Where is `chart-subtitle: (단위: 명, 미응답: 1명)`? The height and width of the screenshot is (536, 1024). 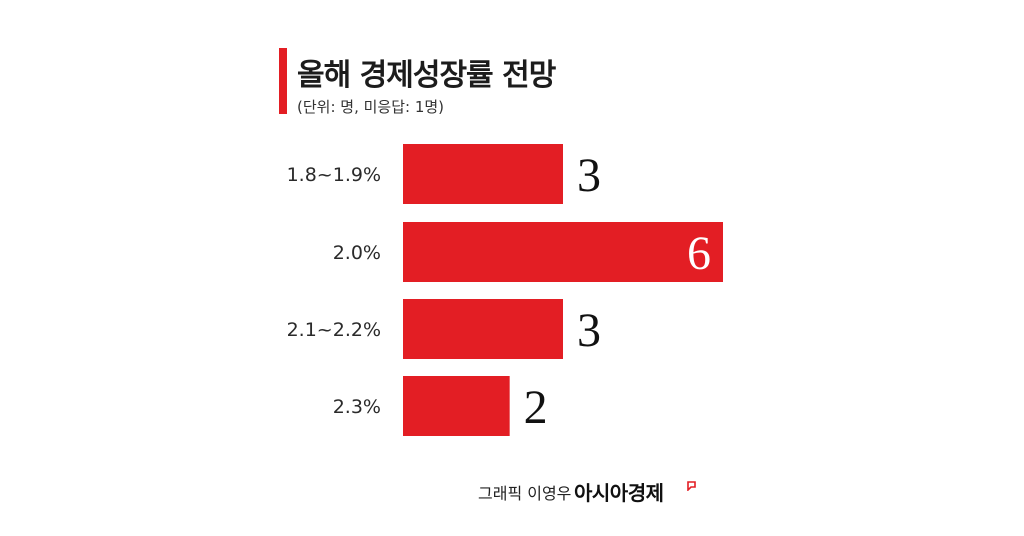 chart-subtitle: (단위: 명, 미응답: 1명) is located at coordinates (371, 107).